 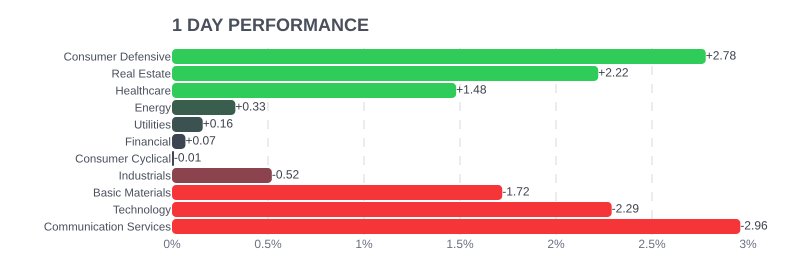 I want to click on y-tick-label: Consumer Cyclical, so click(x=123, y=160).